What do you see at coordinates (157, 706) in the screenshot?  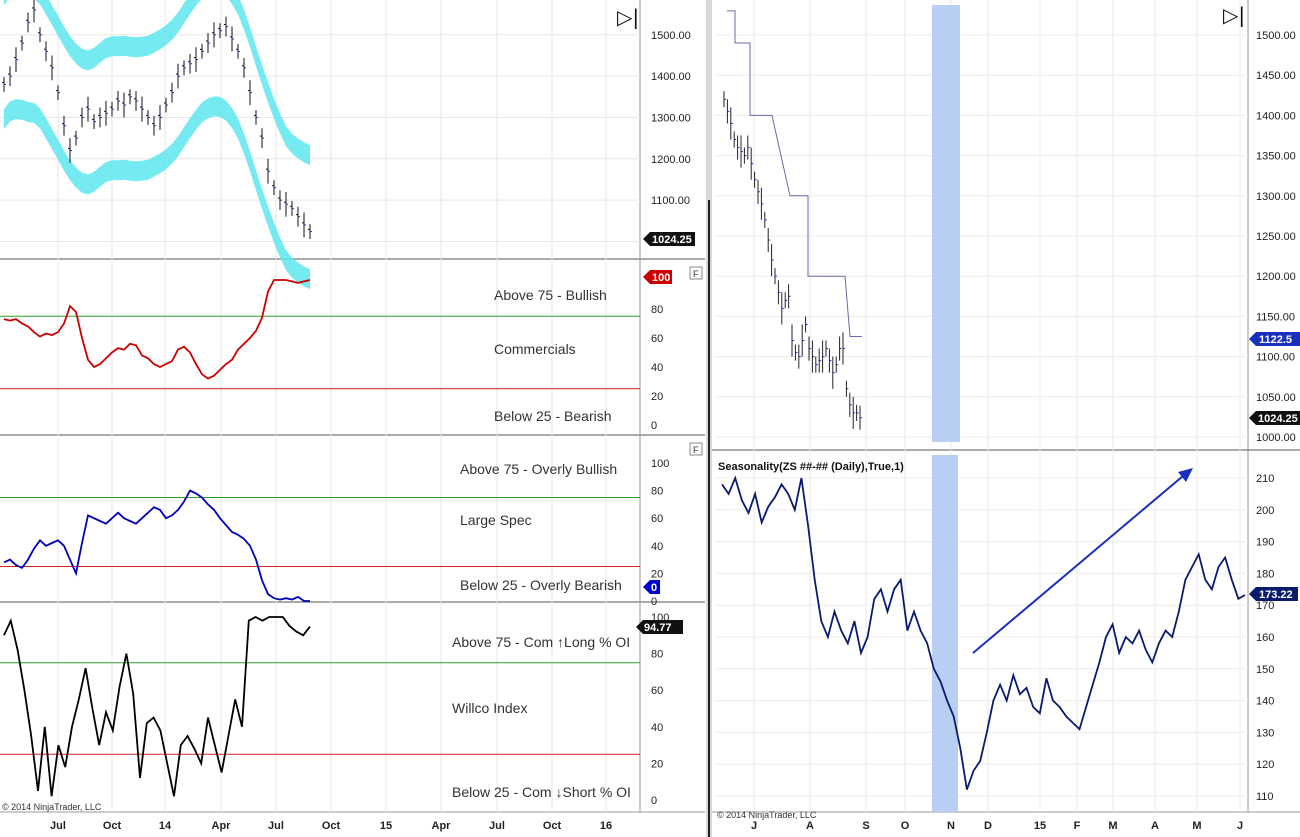 I see `willco-series` at bounding box center [157, 706].